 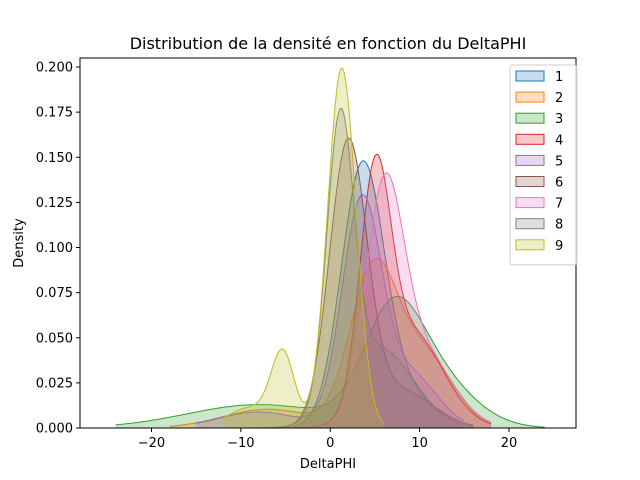 What do you see at coordinates (559, 161) in the screenshot?
I see `legend-label-5: 5` at bounding box center [559, 161].